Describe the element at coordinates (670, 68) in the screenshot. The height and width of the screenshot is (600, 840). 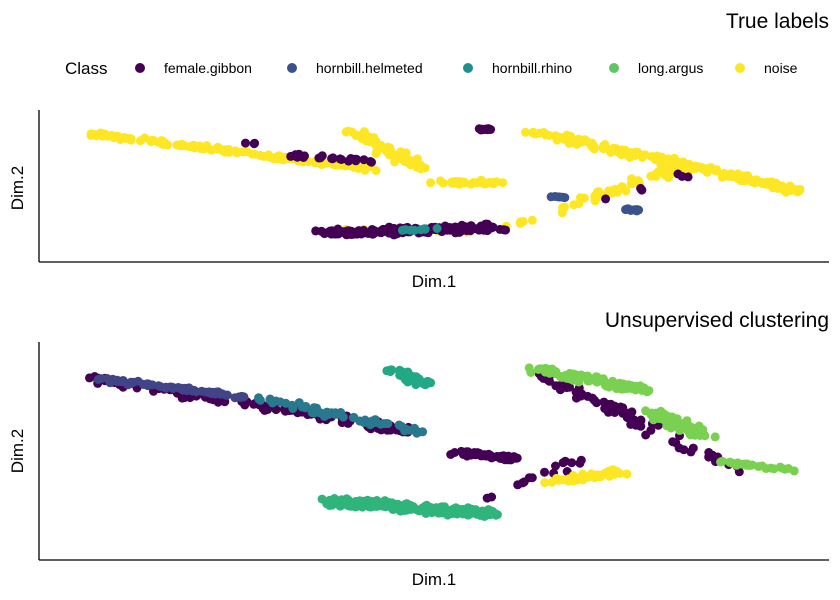
I see `legend-label: long.argus` at that location.